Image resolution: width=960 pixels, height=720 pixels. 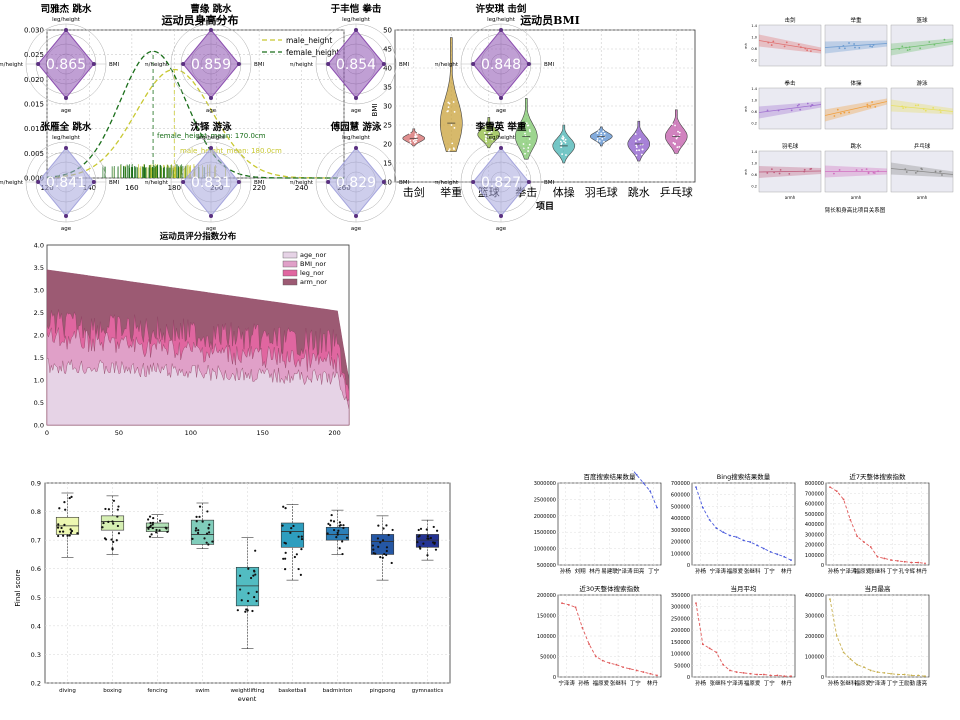 I want to click on y-tick-label: 0, so click(x=688, y=678).